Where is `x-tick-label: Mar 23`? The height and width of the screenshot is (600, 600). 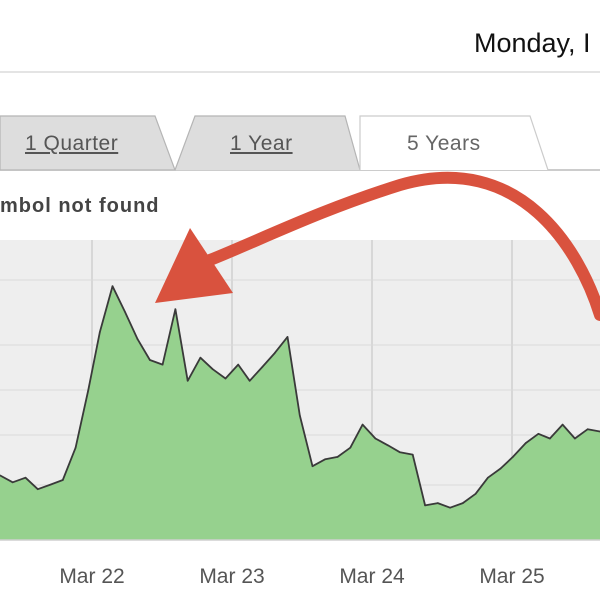
x-tick-label: Mar 23 is located at coordinates (231, 576).